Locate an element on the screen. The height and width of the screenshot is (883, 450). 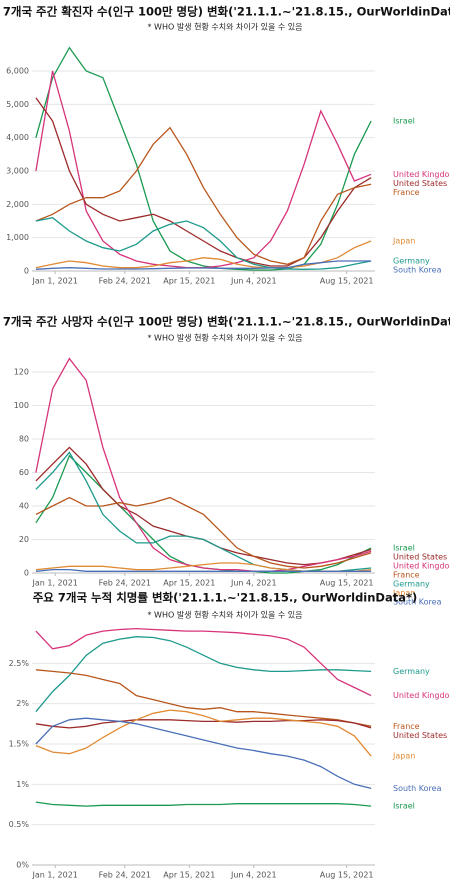
y-tick-label: 20 is located at coordinates (24, 539).